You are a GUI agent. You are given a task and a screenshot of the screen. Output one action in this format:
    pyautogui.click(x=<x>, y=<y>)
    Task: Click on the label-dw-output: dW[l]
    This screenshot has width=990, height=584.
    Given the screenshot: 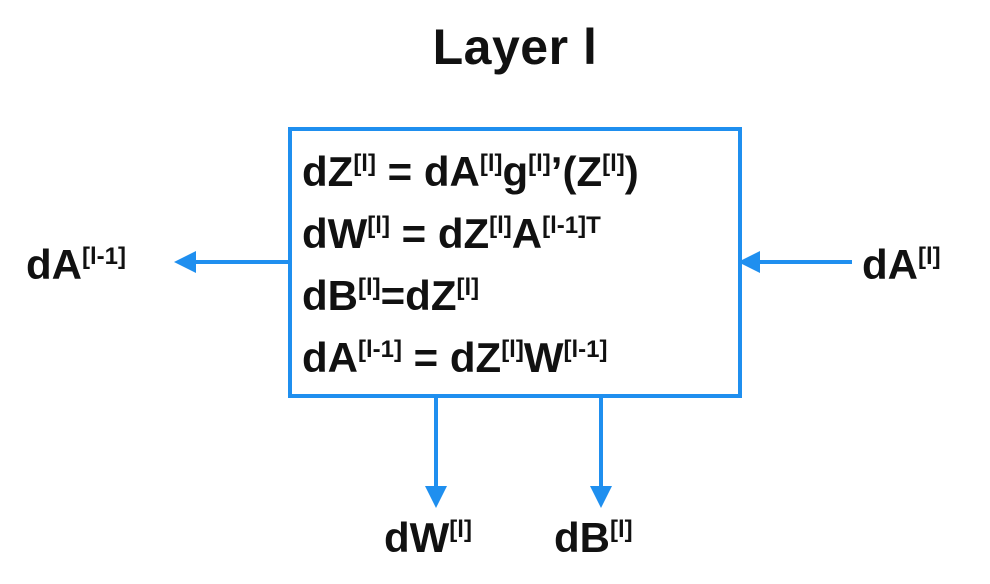 What is the action you would take?
    pyautogui.click(x=428, y=538)
    